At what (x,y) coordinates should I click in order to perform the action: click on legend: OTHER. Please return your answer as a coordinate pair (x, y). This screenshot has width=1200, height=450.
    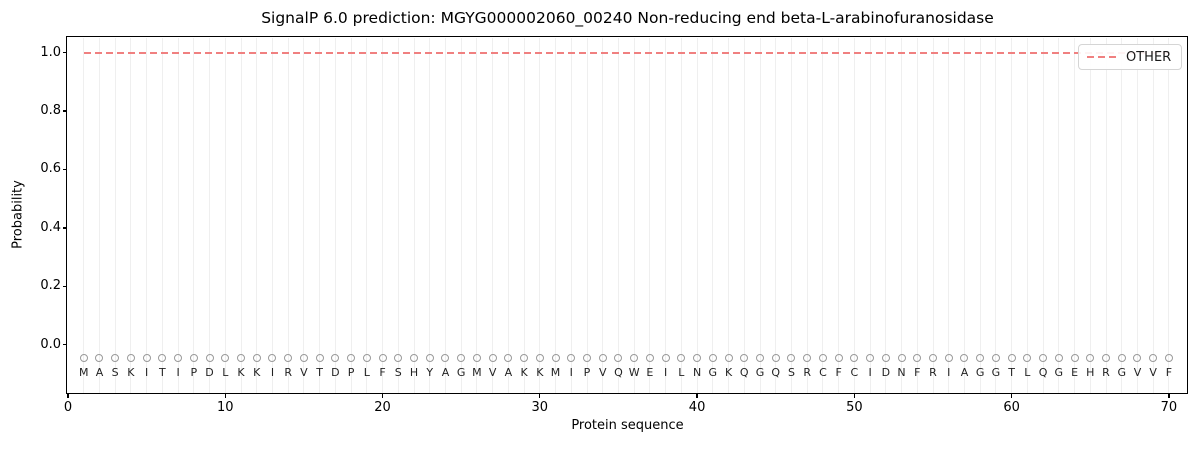
    Looking at the image, I should click on (1130, 57).